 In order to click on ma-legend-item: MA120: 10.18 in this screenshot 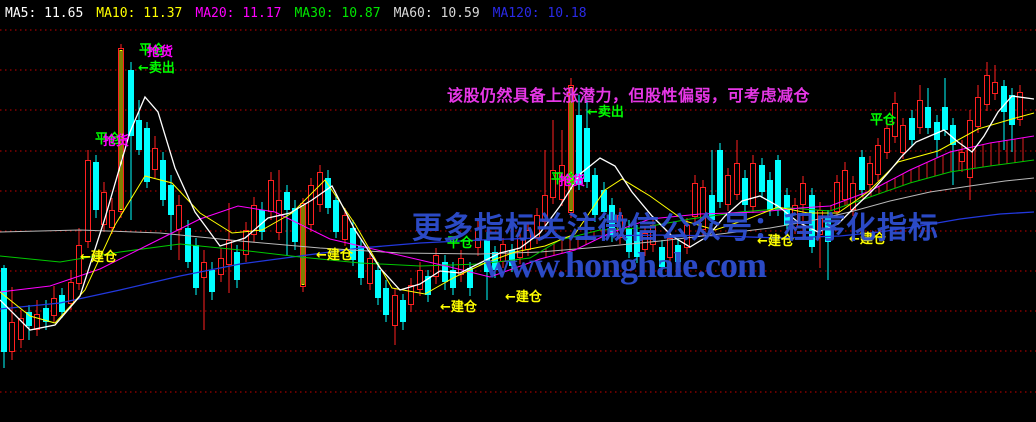, I will do `click(539, 13)`.